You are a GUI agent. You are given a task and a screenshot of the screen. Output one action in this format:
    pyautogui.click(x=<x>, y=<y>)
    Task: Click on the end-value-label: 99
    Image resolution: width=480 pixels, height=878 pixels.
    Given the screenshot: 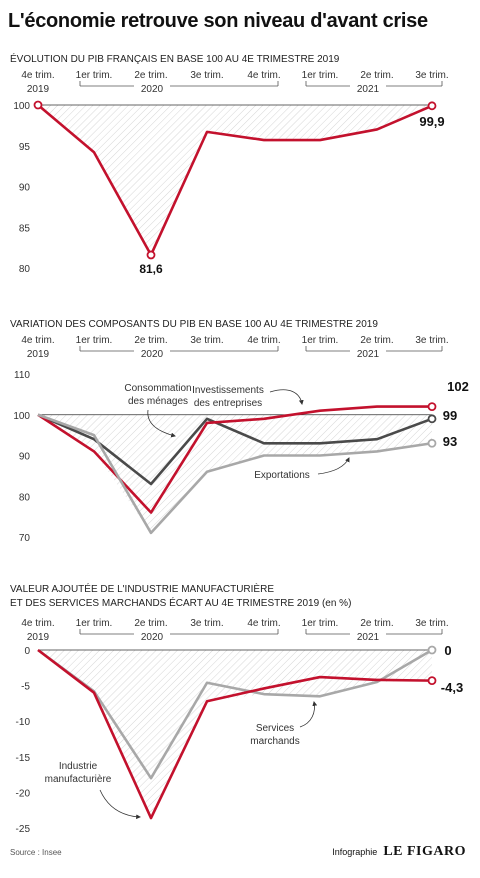 What is the action you would take?
    pyautogui.click(x=450, y=415)
    